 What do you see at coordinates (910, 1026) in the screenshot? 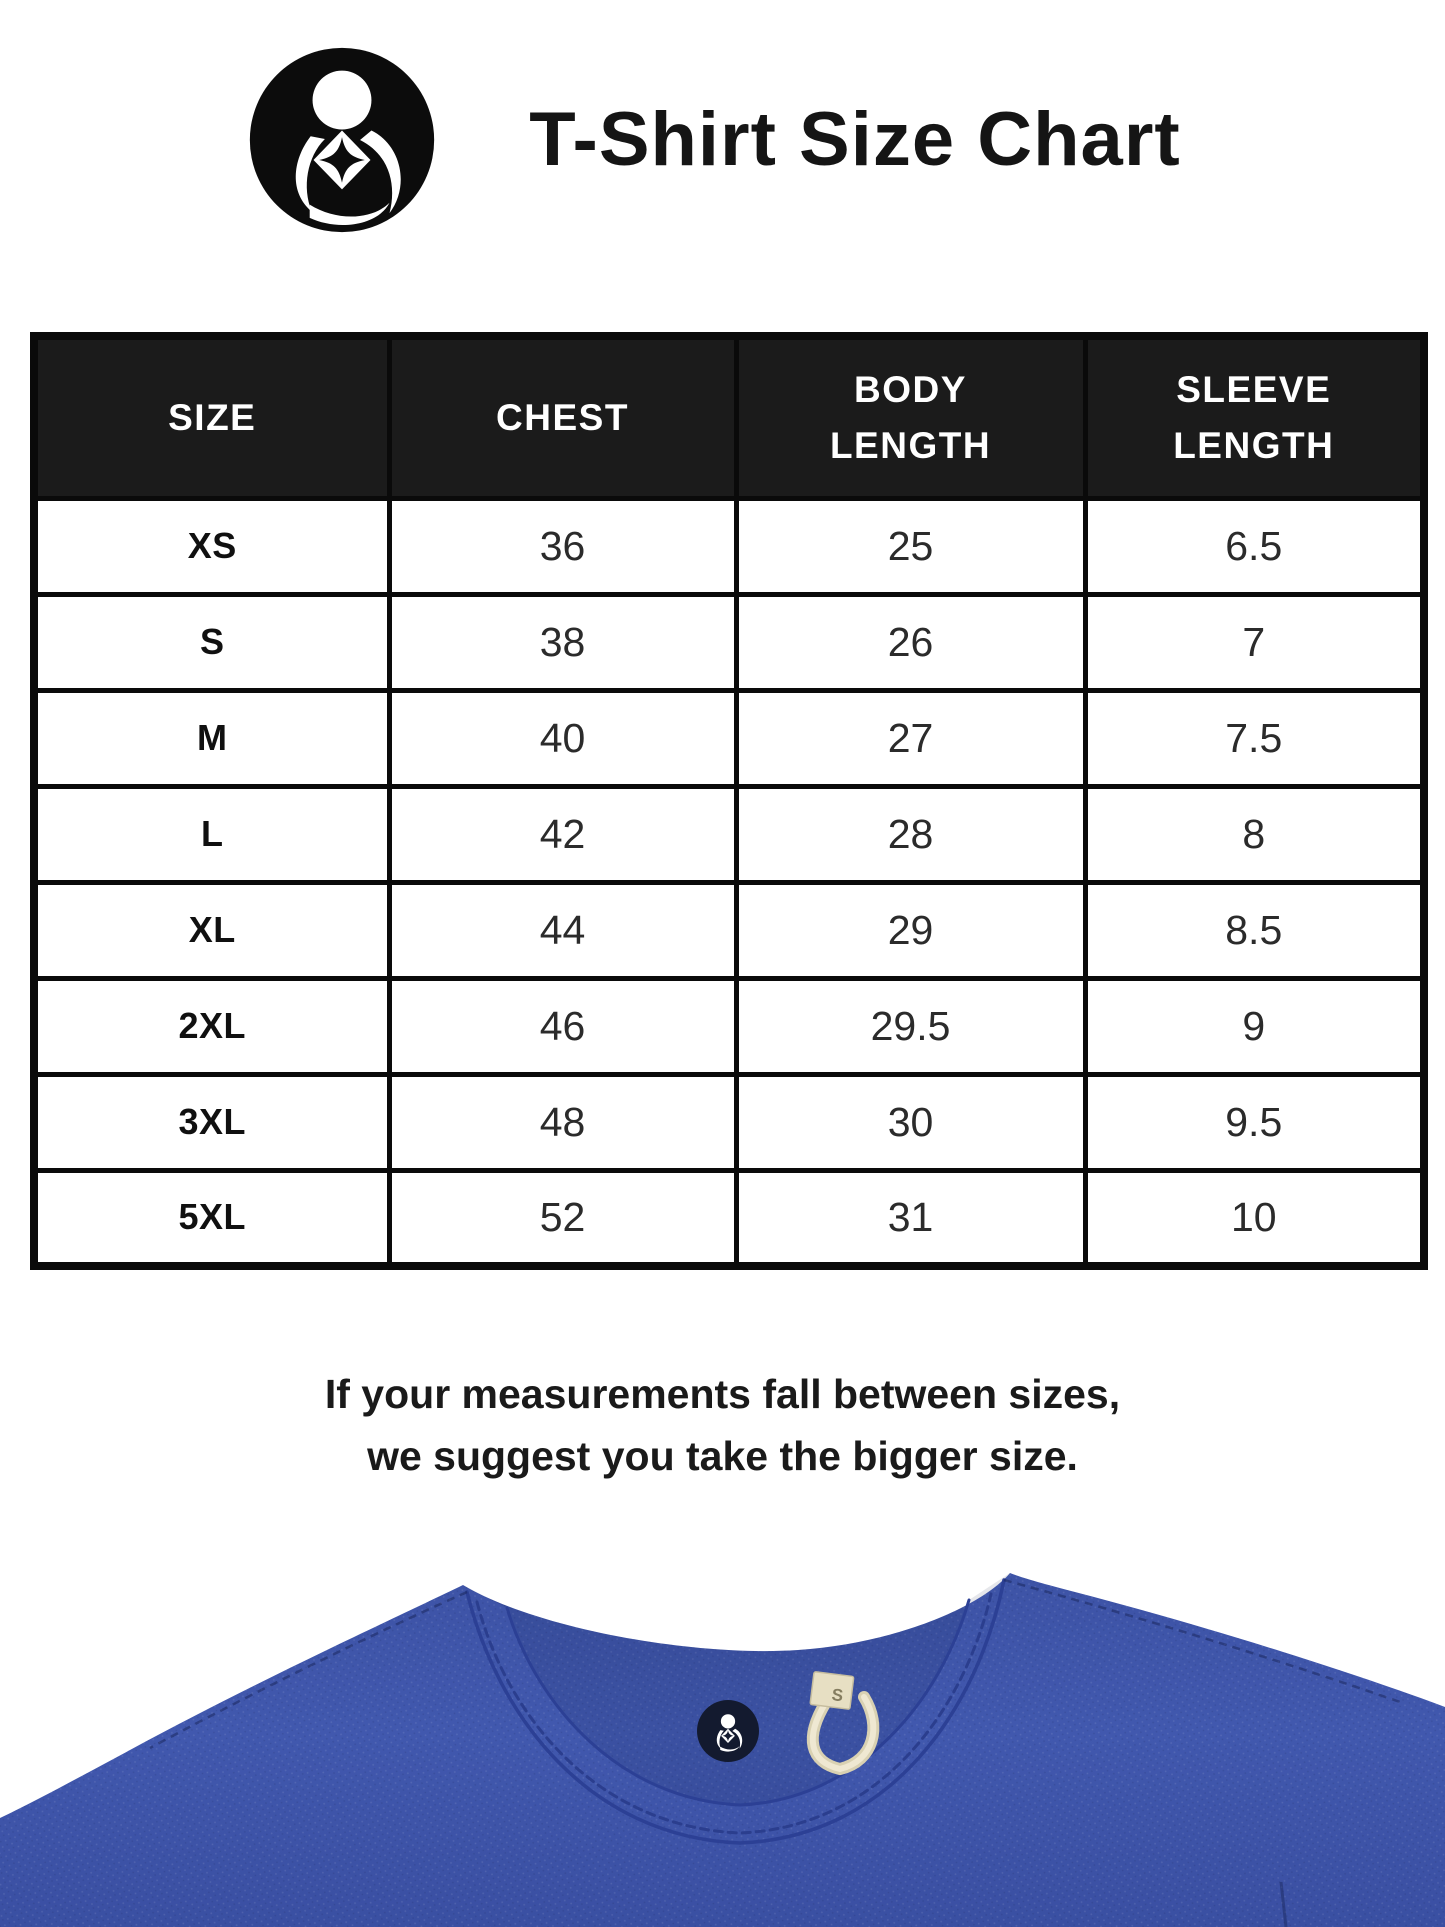
I see `cell-body-length: 29.5` at bounding box center [910, 1026].